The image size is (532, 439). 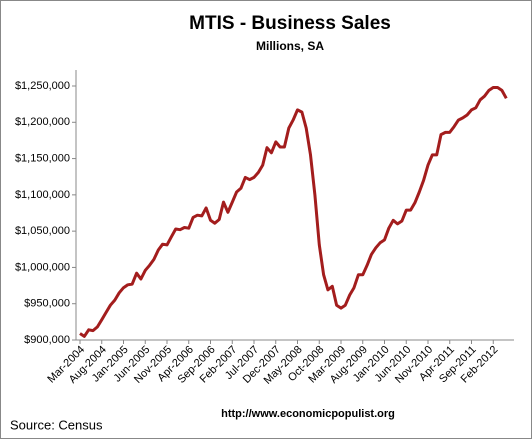 I want to click on y-tick-label: $950,000, so click(x=47, y=304).